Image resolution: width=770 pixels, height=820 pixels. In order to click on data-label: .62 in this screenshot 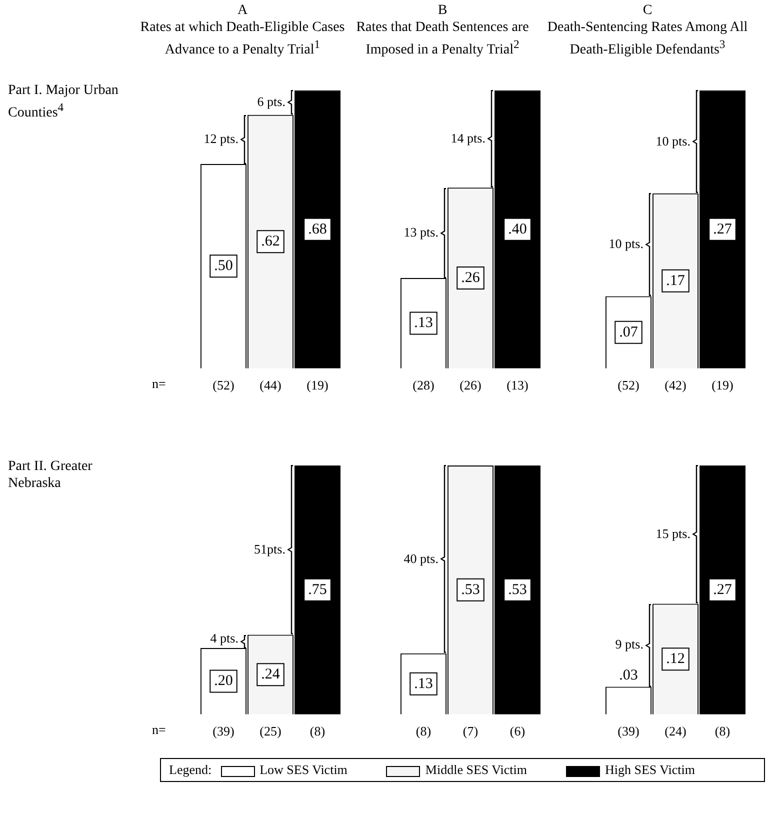, I will do `click(270, 242)`.